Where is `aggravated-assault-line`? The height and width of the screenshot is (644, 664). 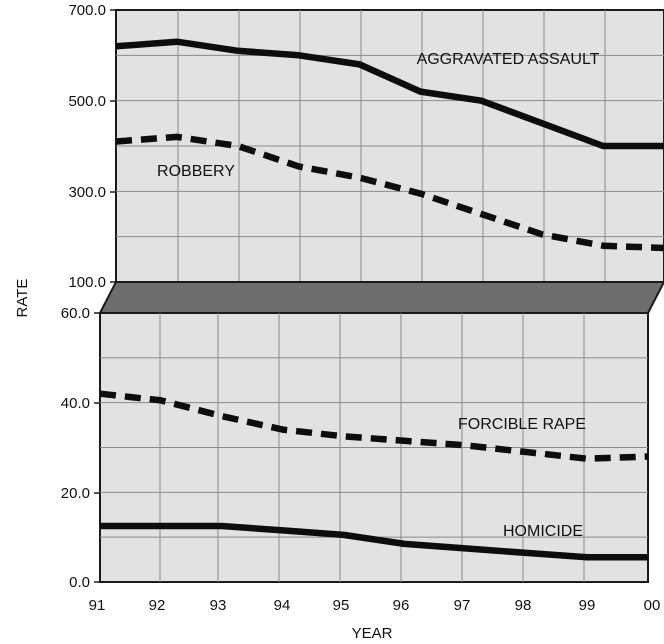
aggravated-assault-line is located at coordinates (389, 94).